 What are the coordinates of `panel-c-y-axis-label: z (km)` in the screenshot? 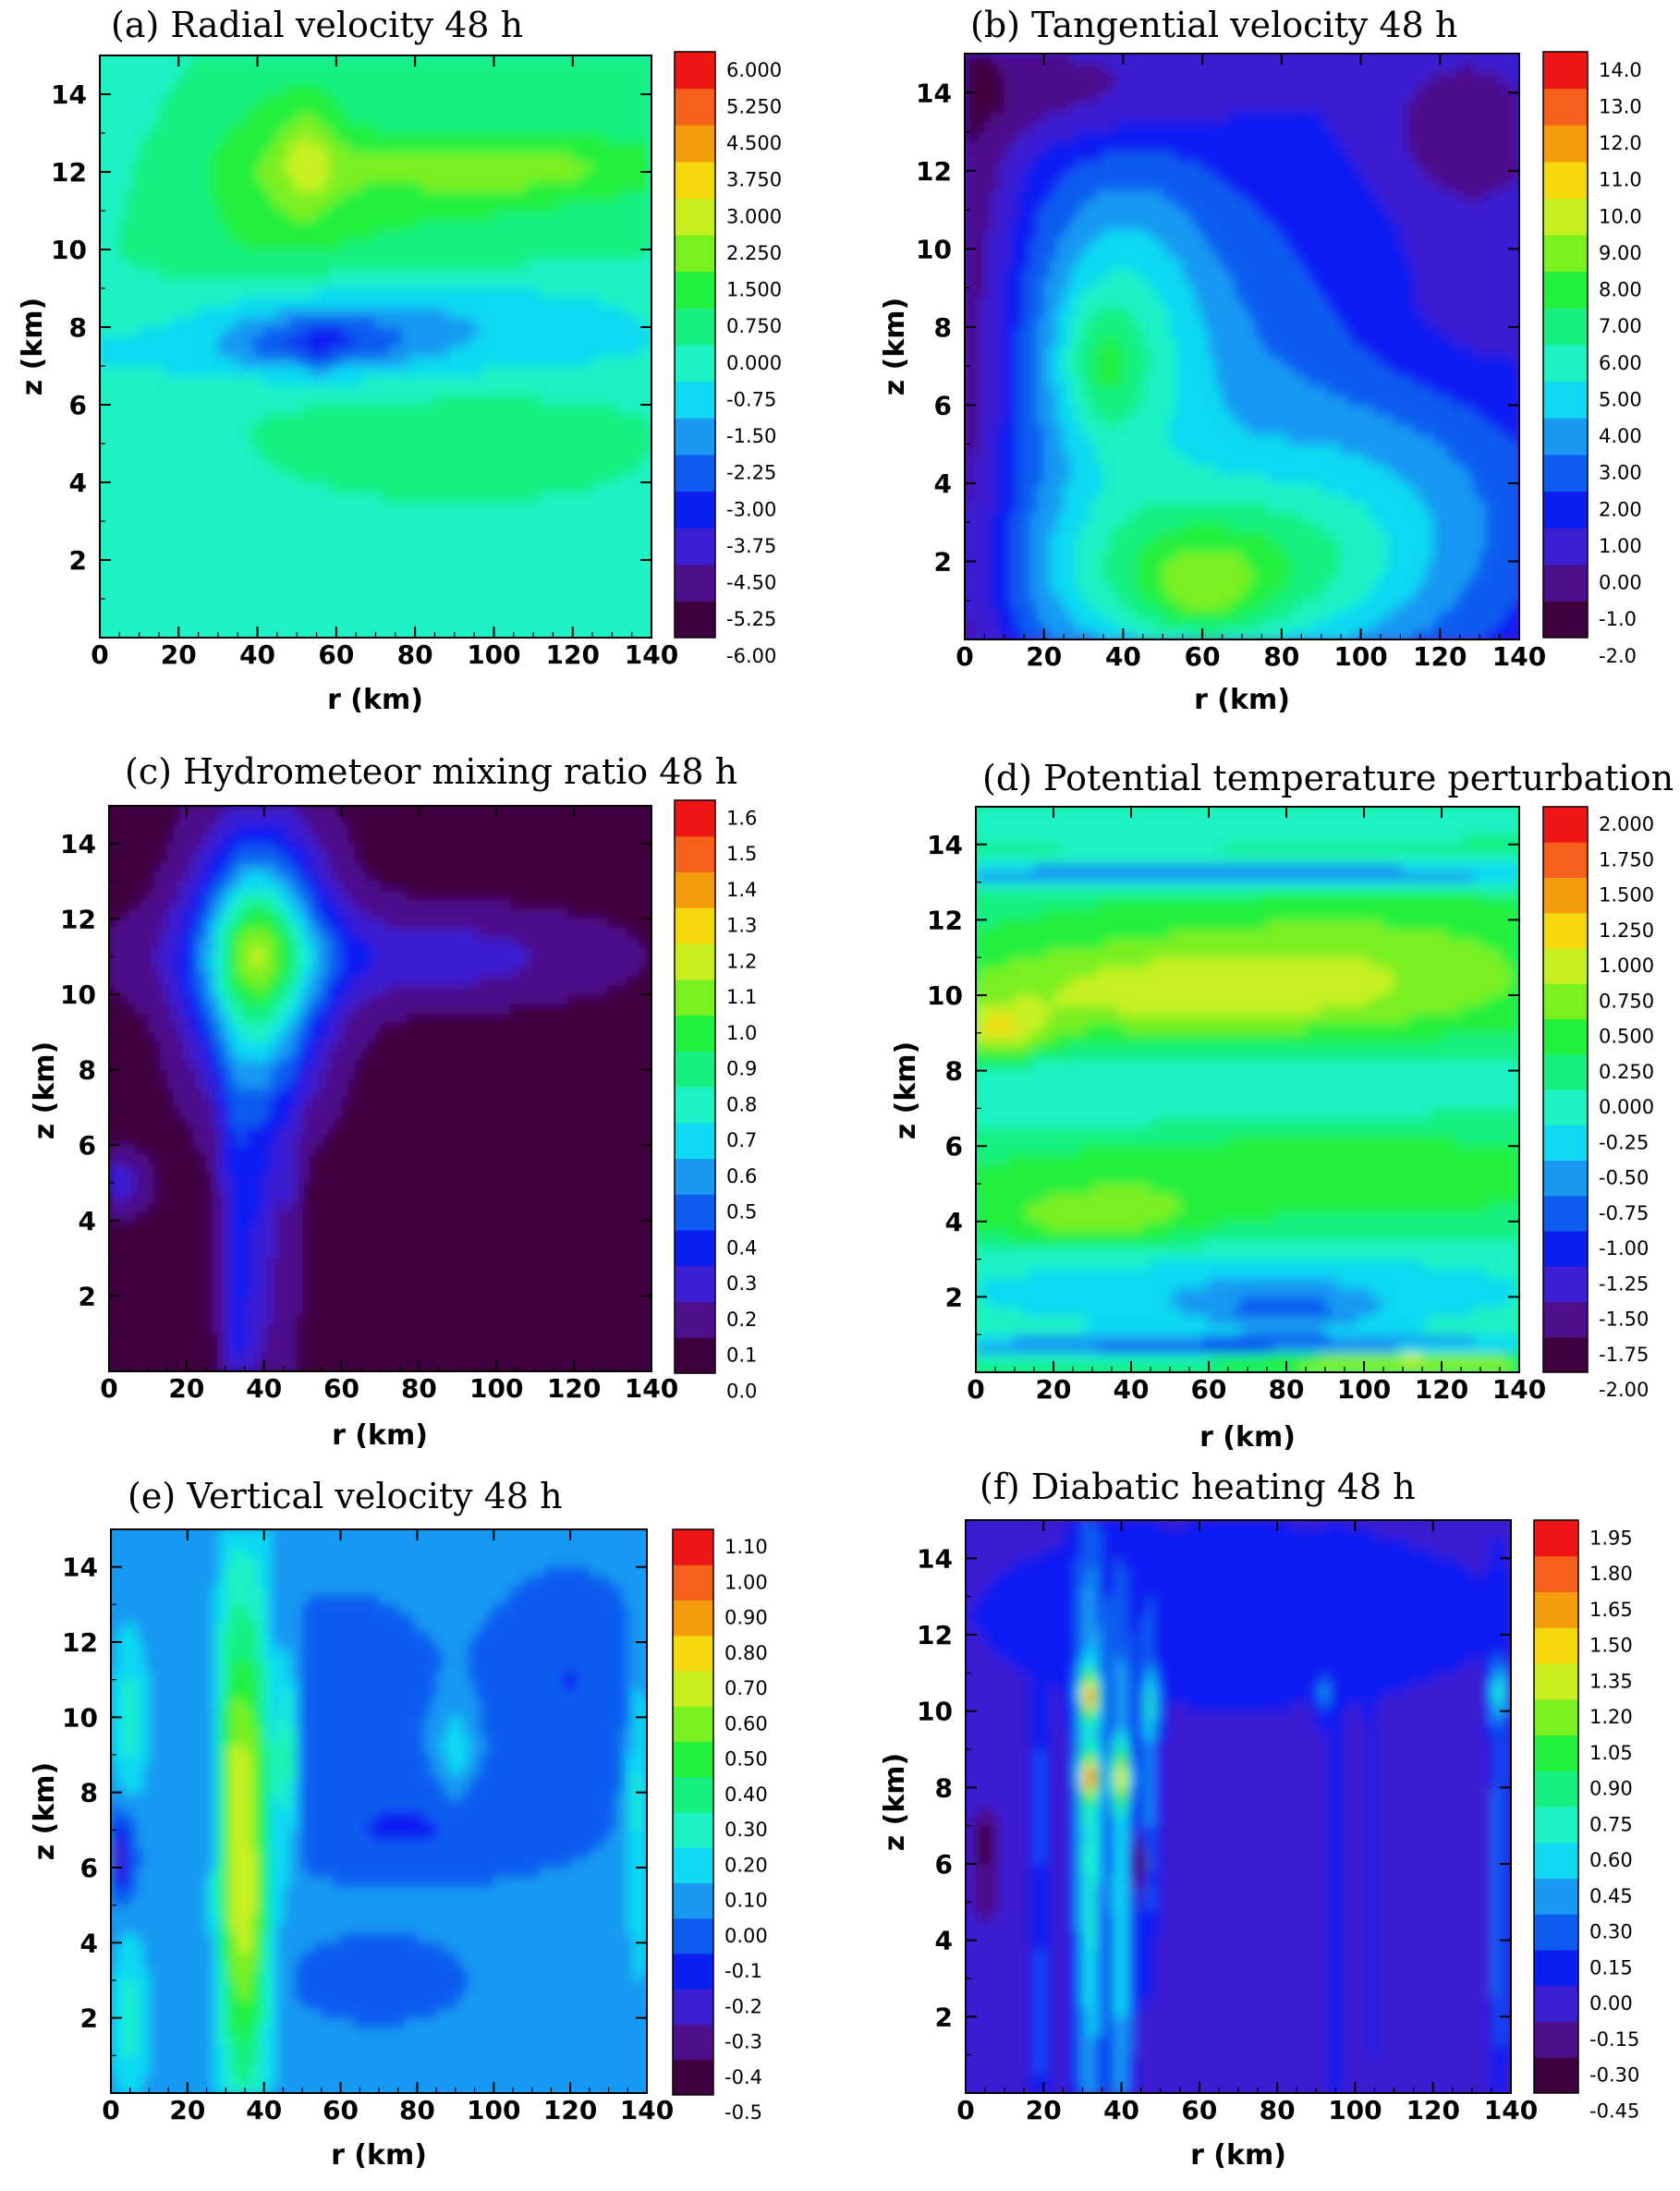 It's located at (45, 1090).